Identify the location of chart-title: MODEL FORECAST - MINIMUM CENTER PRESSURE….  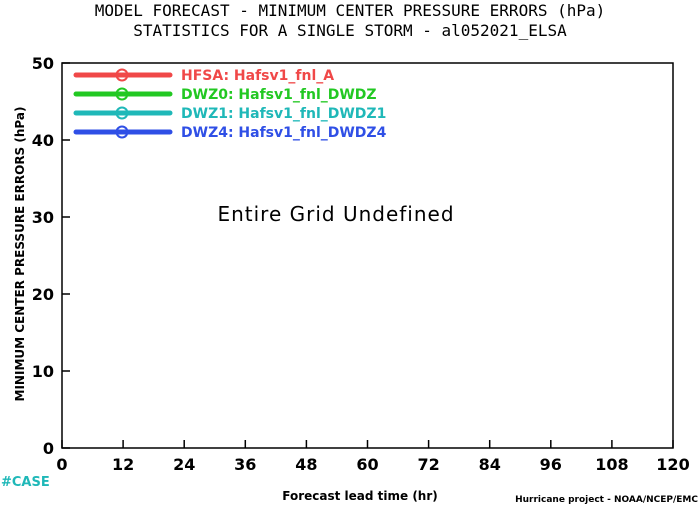
(350, 10).